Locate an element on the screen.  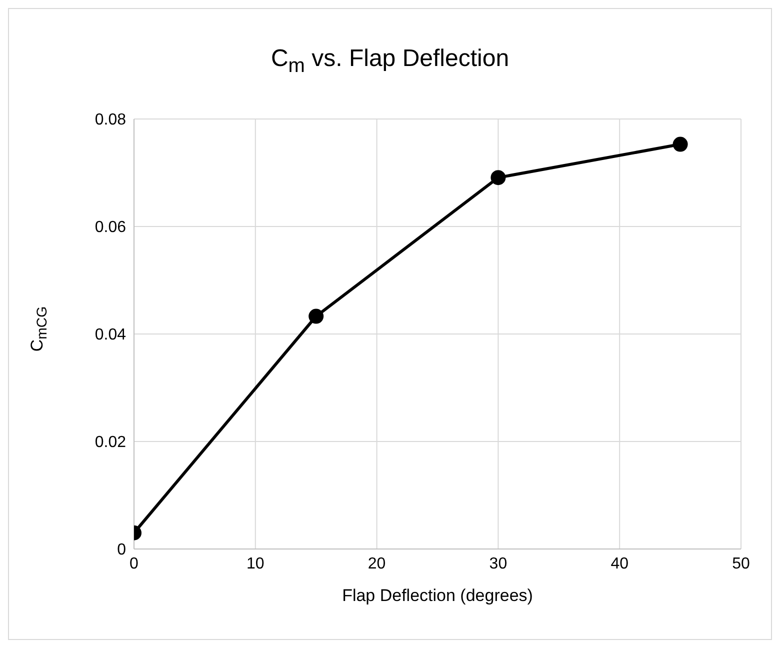
y-tick-label: 0.02 is located at coordinates (110, 443).